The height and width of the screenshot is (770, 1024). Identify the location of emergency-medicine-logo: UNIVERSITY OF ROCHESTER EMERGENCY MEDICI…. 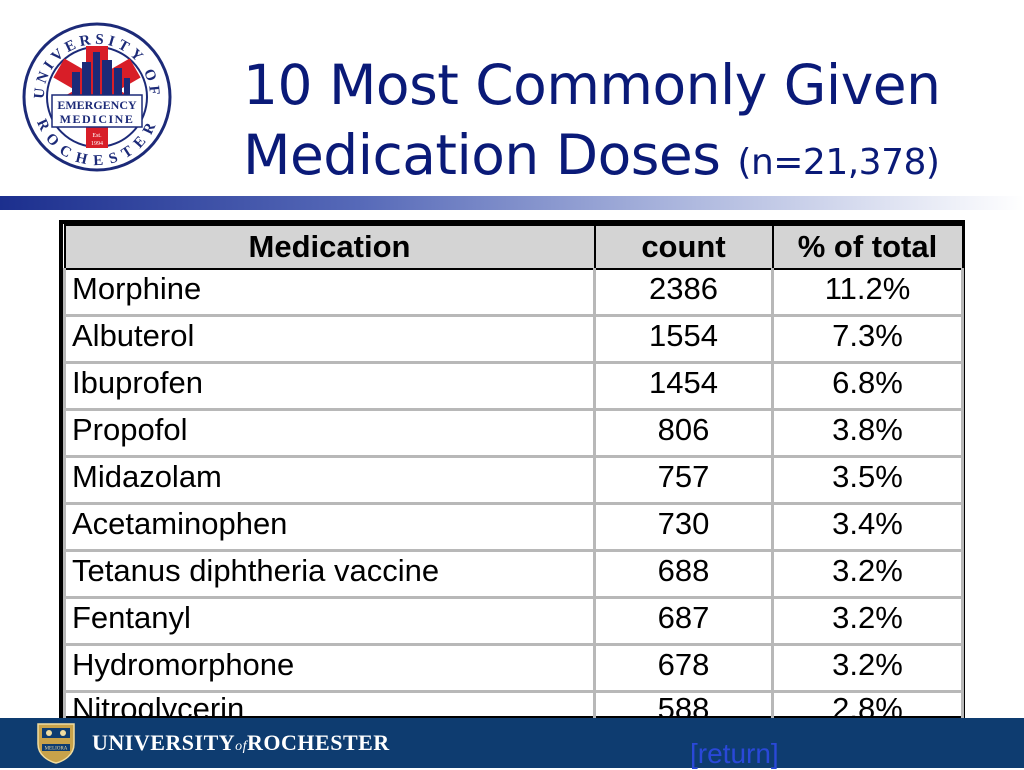
(97, 97).